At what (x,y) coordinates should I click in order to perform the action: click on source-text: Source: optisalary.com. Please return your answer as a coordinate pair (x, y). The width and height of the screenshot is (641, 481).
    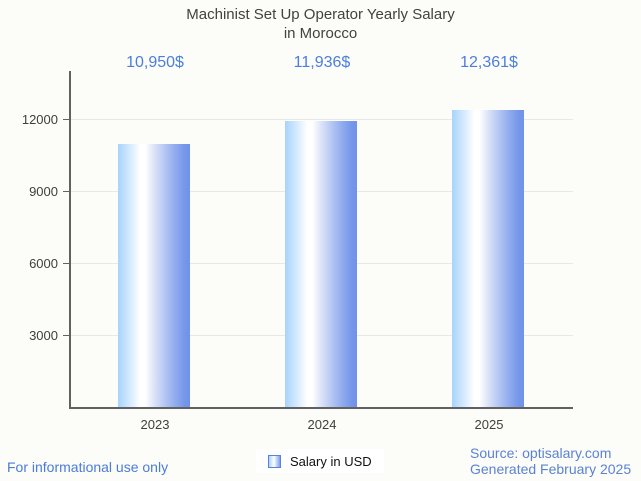
    Looking at the image, I should click on (541, 453).